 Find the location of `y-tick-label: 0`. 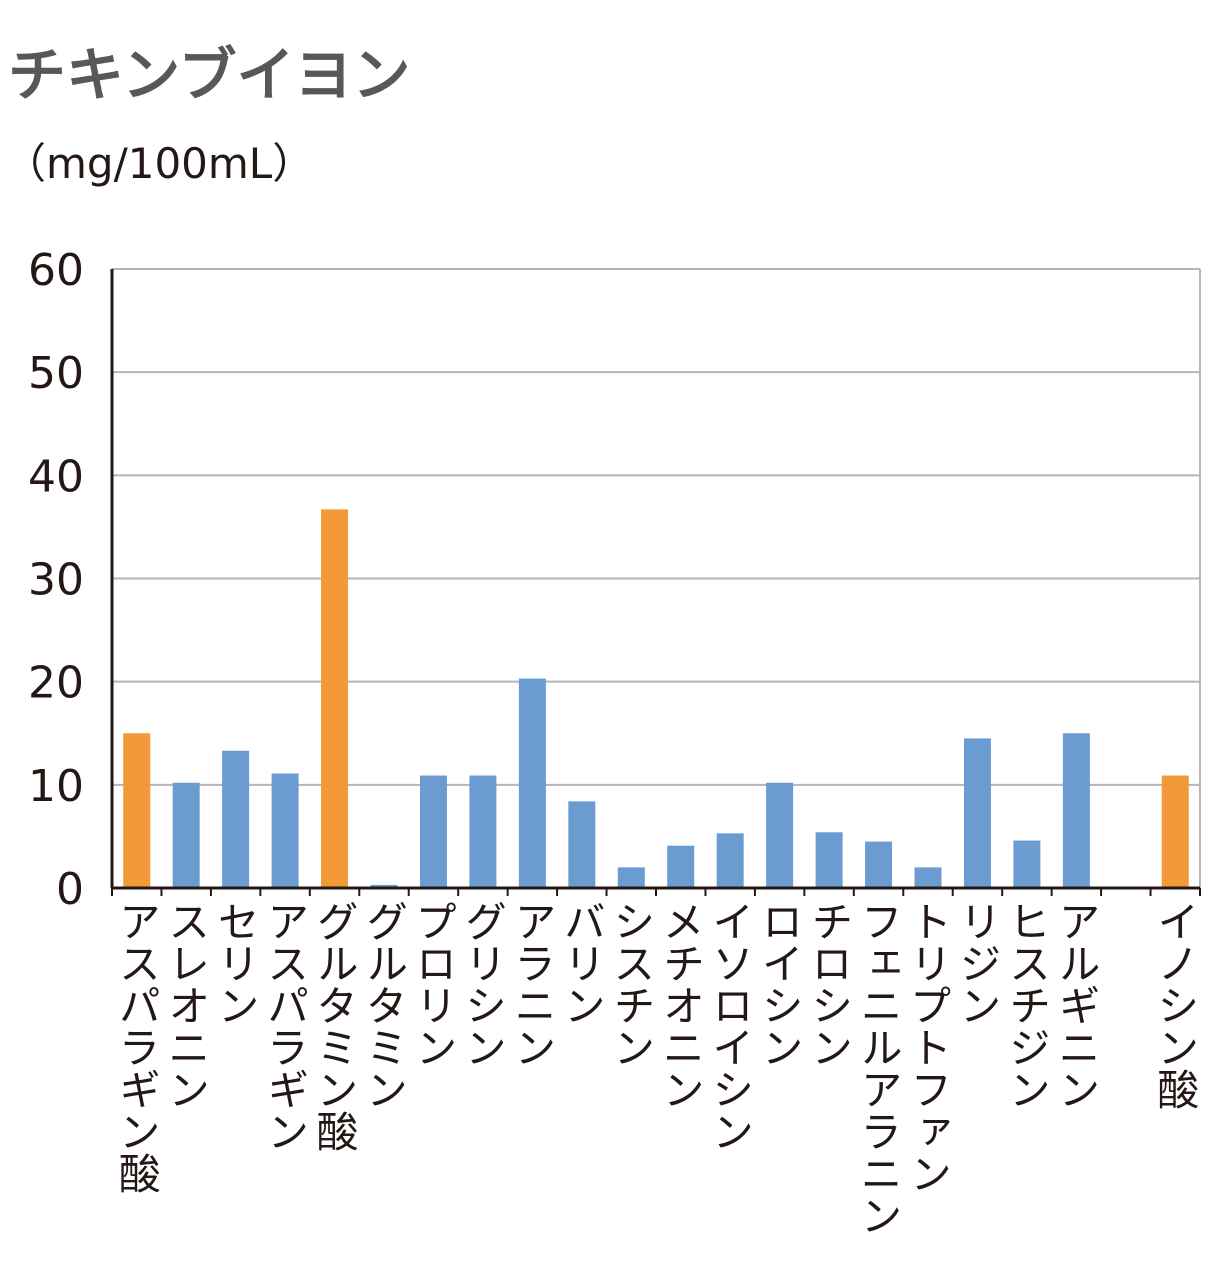

y-tick-label: 0 is located at coordinates (70, 889).